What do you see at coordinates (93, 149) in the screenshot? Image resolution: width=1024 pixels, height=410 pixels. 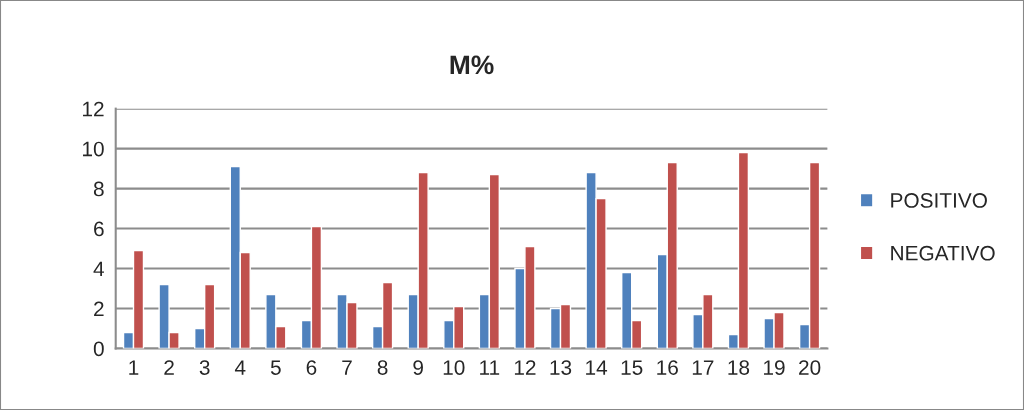 I see `y-tick-label: 10` at bounding box center [93, 149].